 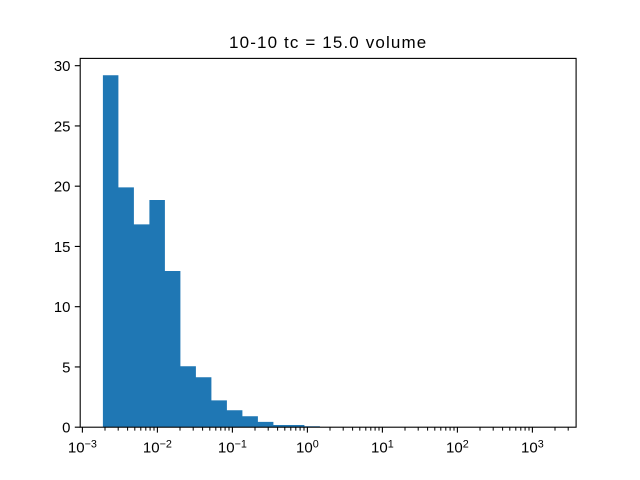 I want to click on svg-text: 25, so click(x=62, y=127).